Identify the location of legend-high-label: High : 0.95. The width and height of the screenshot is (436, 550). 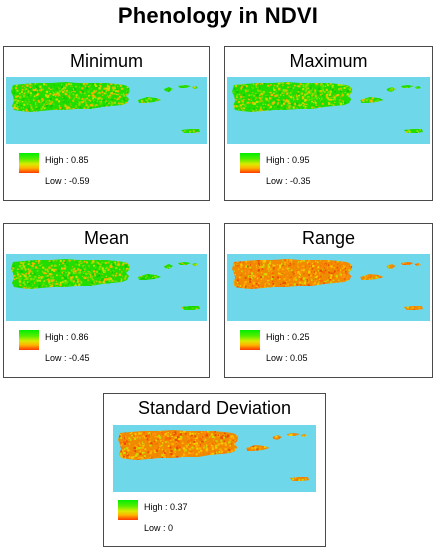
(288, 160).